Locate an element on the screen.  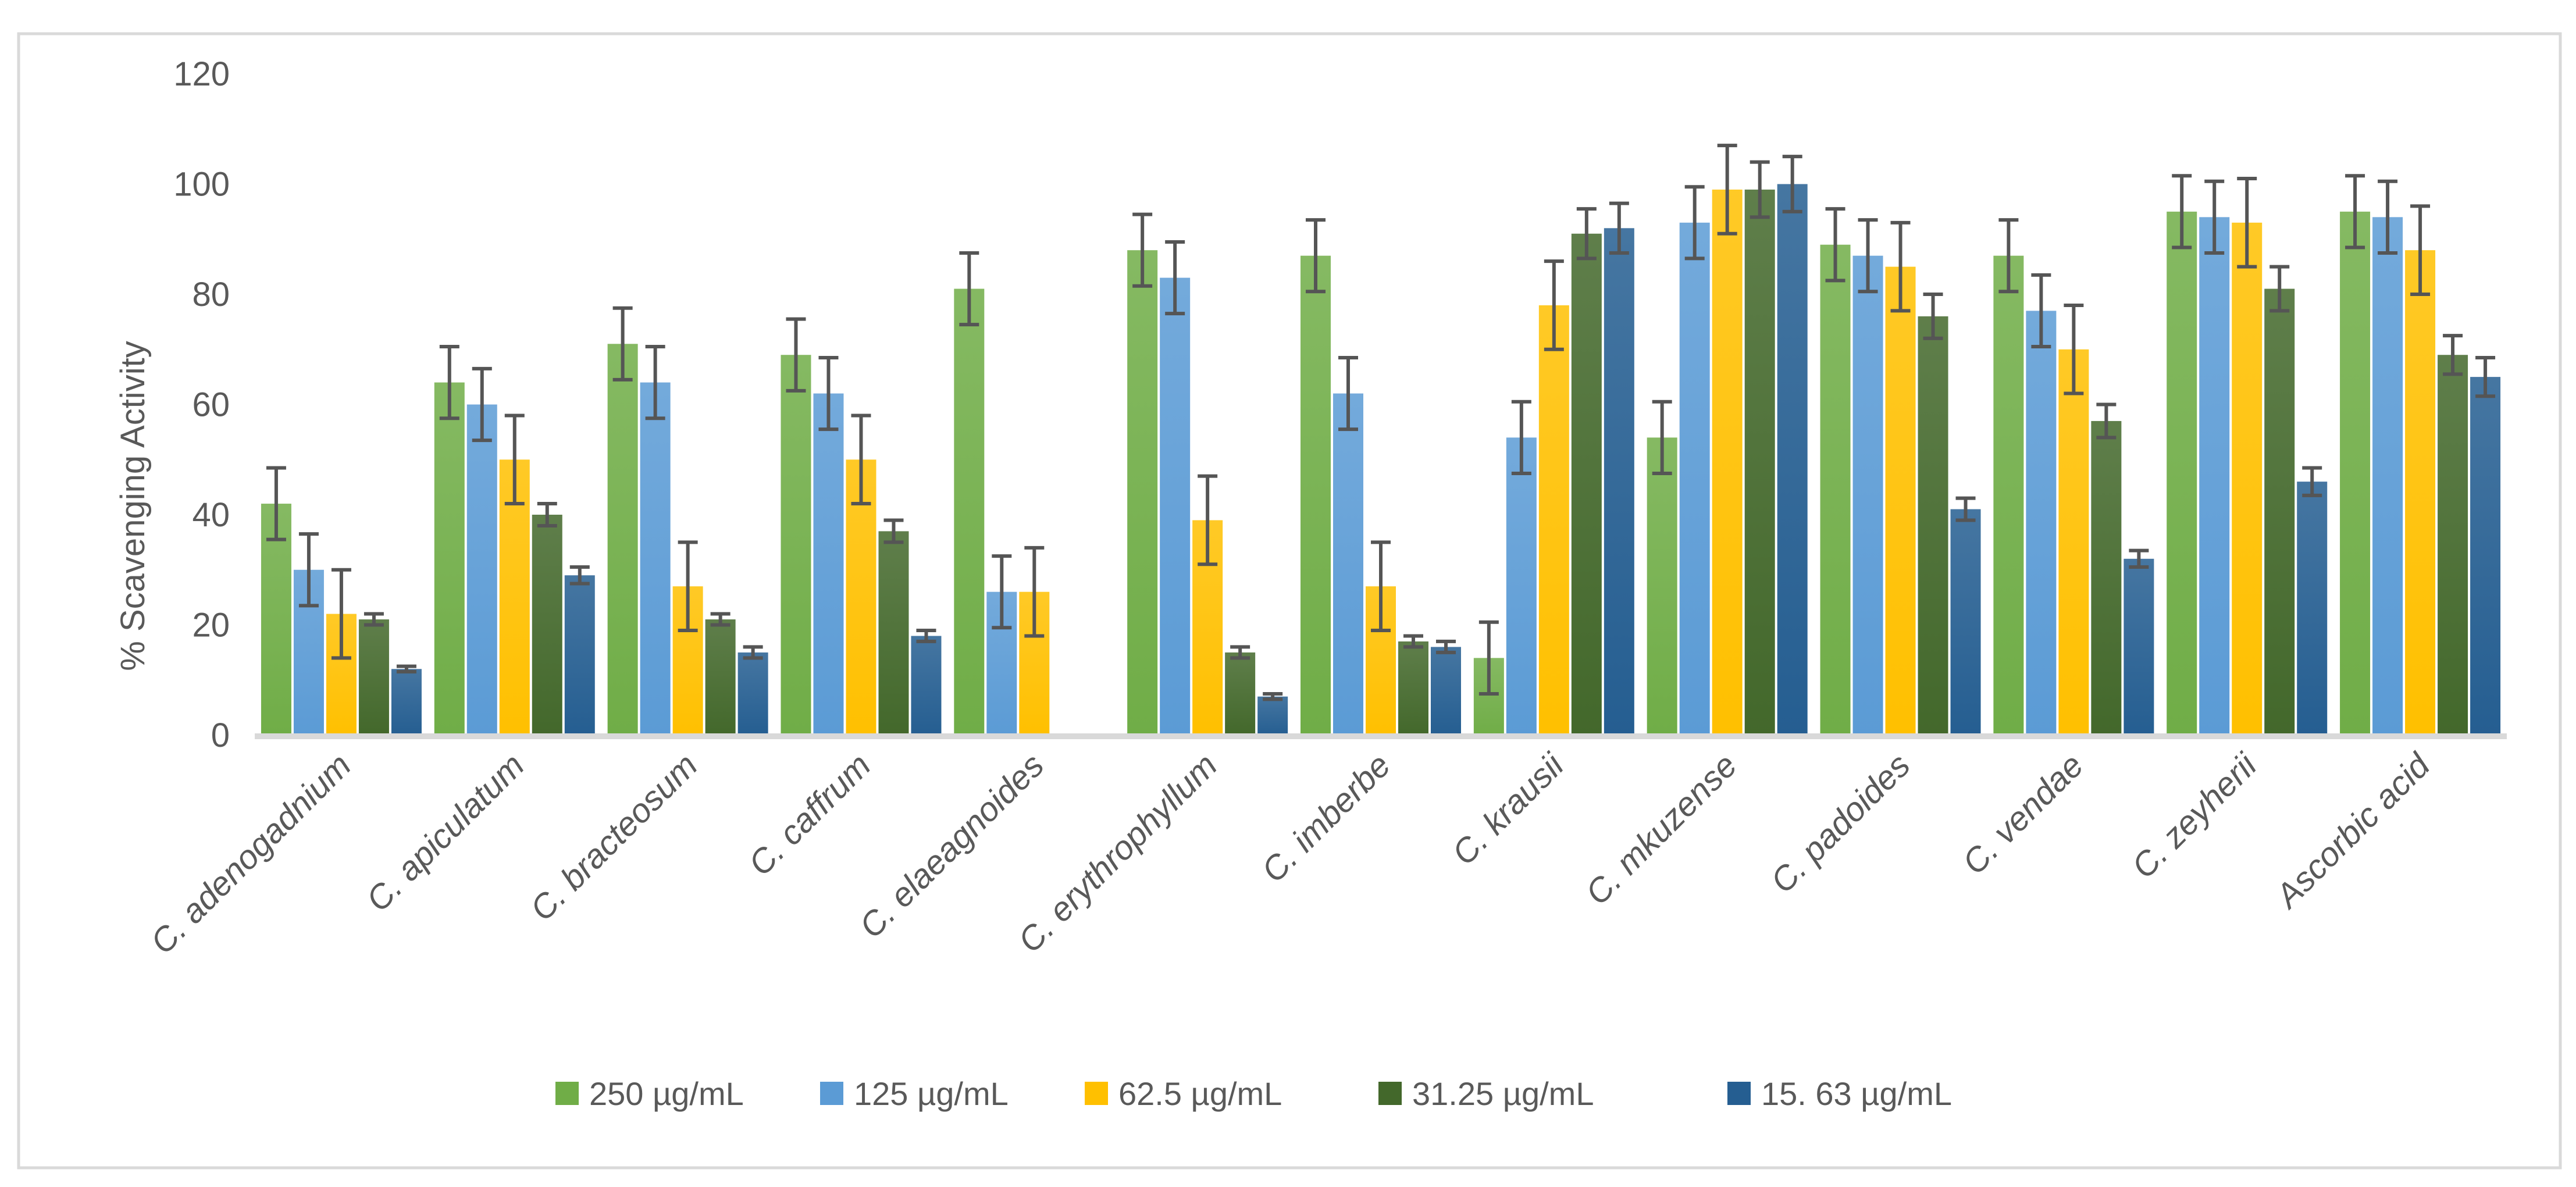
legend-label: 125 µg/mL is located at coordinates (931, 1093).